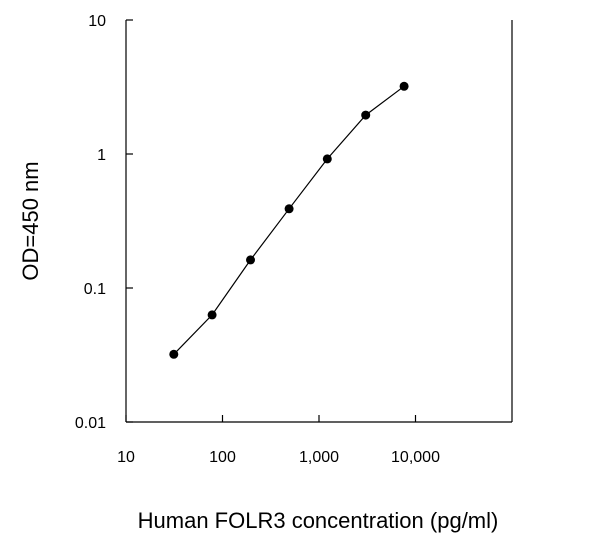  Describe the element at coordinates (90, 423) in the screenshot. I see `y-tick-label: 0.01` at that location.